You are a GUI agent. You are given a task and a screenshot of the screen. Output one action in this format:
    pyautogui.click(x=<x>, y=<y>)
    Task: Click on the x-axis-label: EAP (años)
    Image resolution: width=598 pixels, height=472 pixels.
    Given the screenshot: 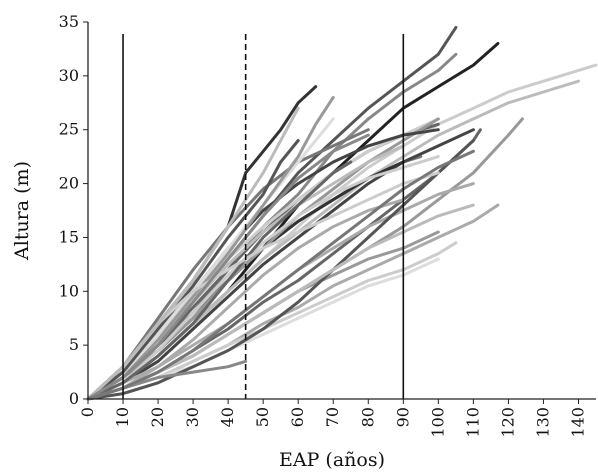 What is the action you would take?
    pyautogui.click(x=332, y=460)
    